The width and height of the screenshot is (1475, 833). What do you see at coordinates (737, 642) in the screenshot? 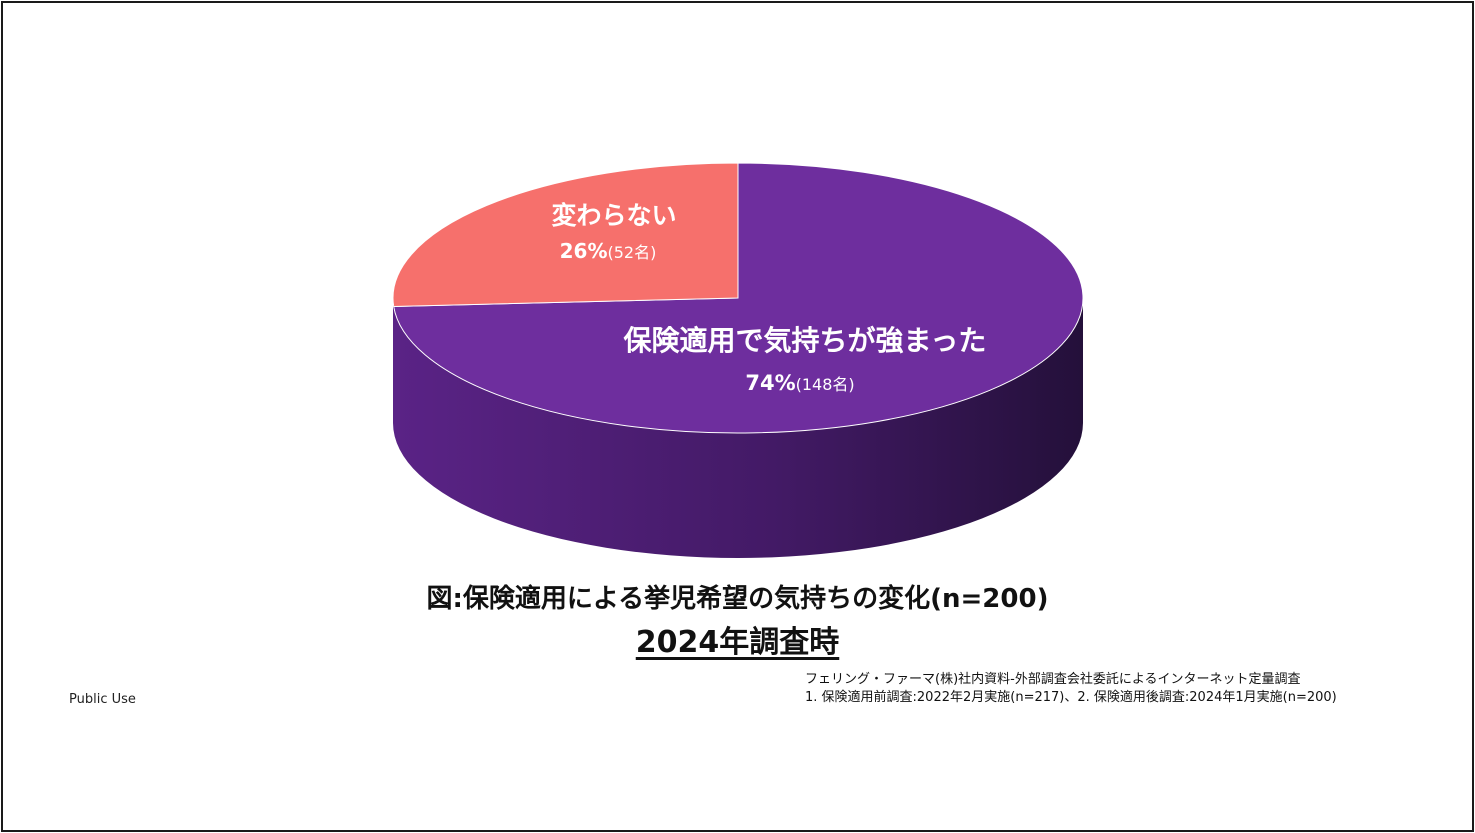
I see `chart-subtitle-text: 2024年調査時` at bounding box center [737, 642].